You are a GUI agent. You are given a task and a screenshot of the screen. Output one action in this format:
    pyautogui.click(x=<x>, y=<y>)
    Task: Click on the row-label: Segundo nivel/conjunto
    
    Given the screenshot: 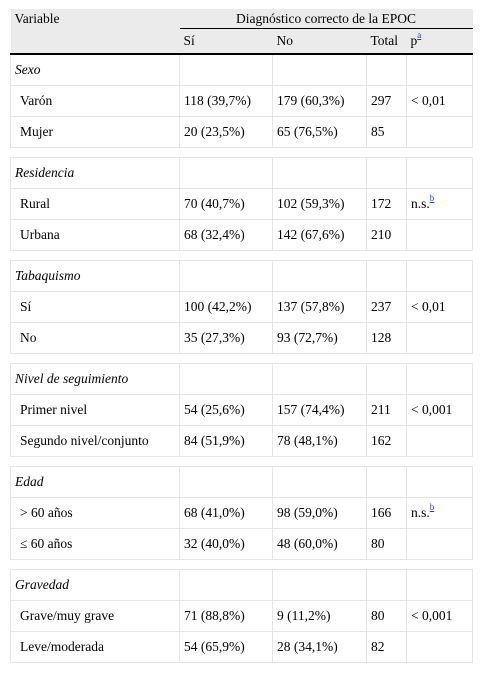 What is the action you would take?
    pyautogui.click(x=95, y=441)
    